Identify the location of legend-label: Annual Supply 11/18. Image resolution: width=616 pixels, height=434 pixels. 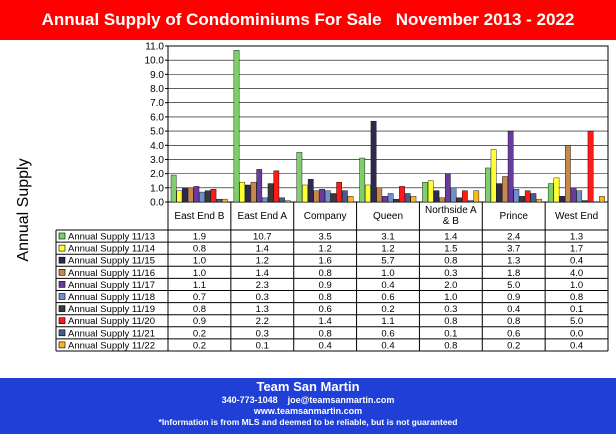
(111, 297).